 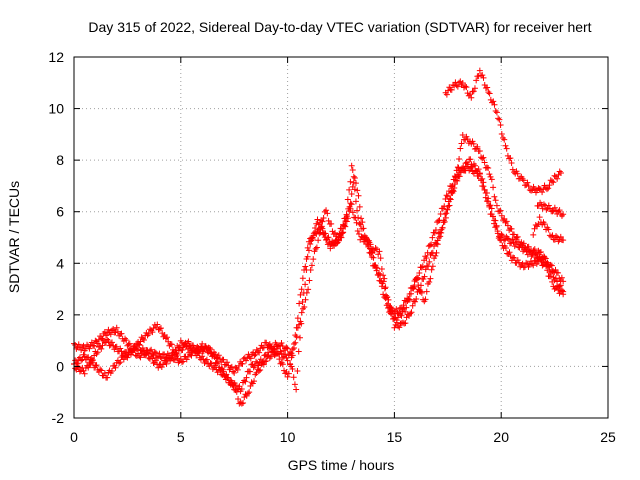 What do you see at coordinates (288, 437) in the screenshot?
I see `x-tick-label: 10` at bounding box center [288, 437].